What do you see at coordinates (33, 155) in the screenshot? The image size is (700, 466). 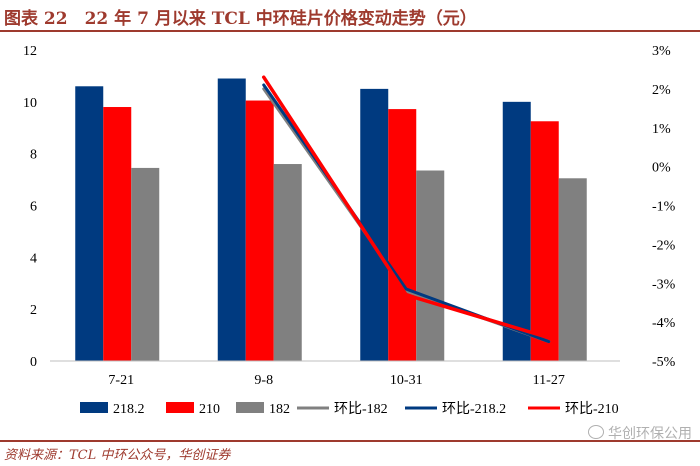 I see `left-tick-label: 8` at bounding box center [33, 155].